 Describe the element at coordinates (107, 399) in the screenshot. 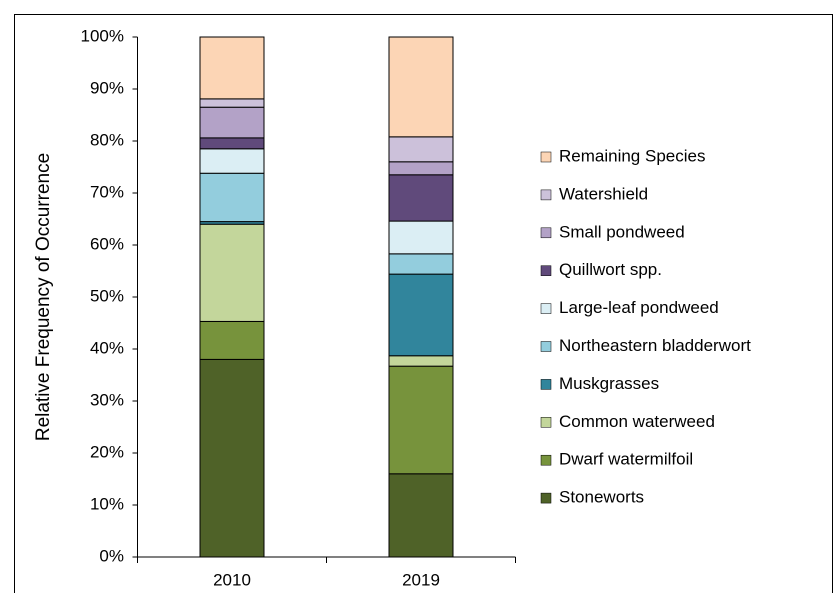

I see `y-tick-label: 30%` at that location.